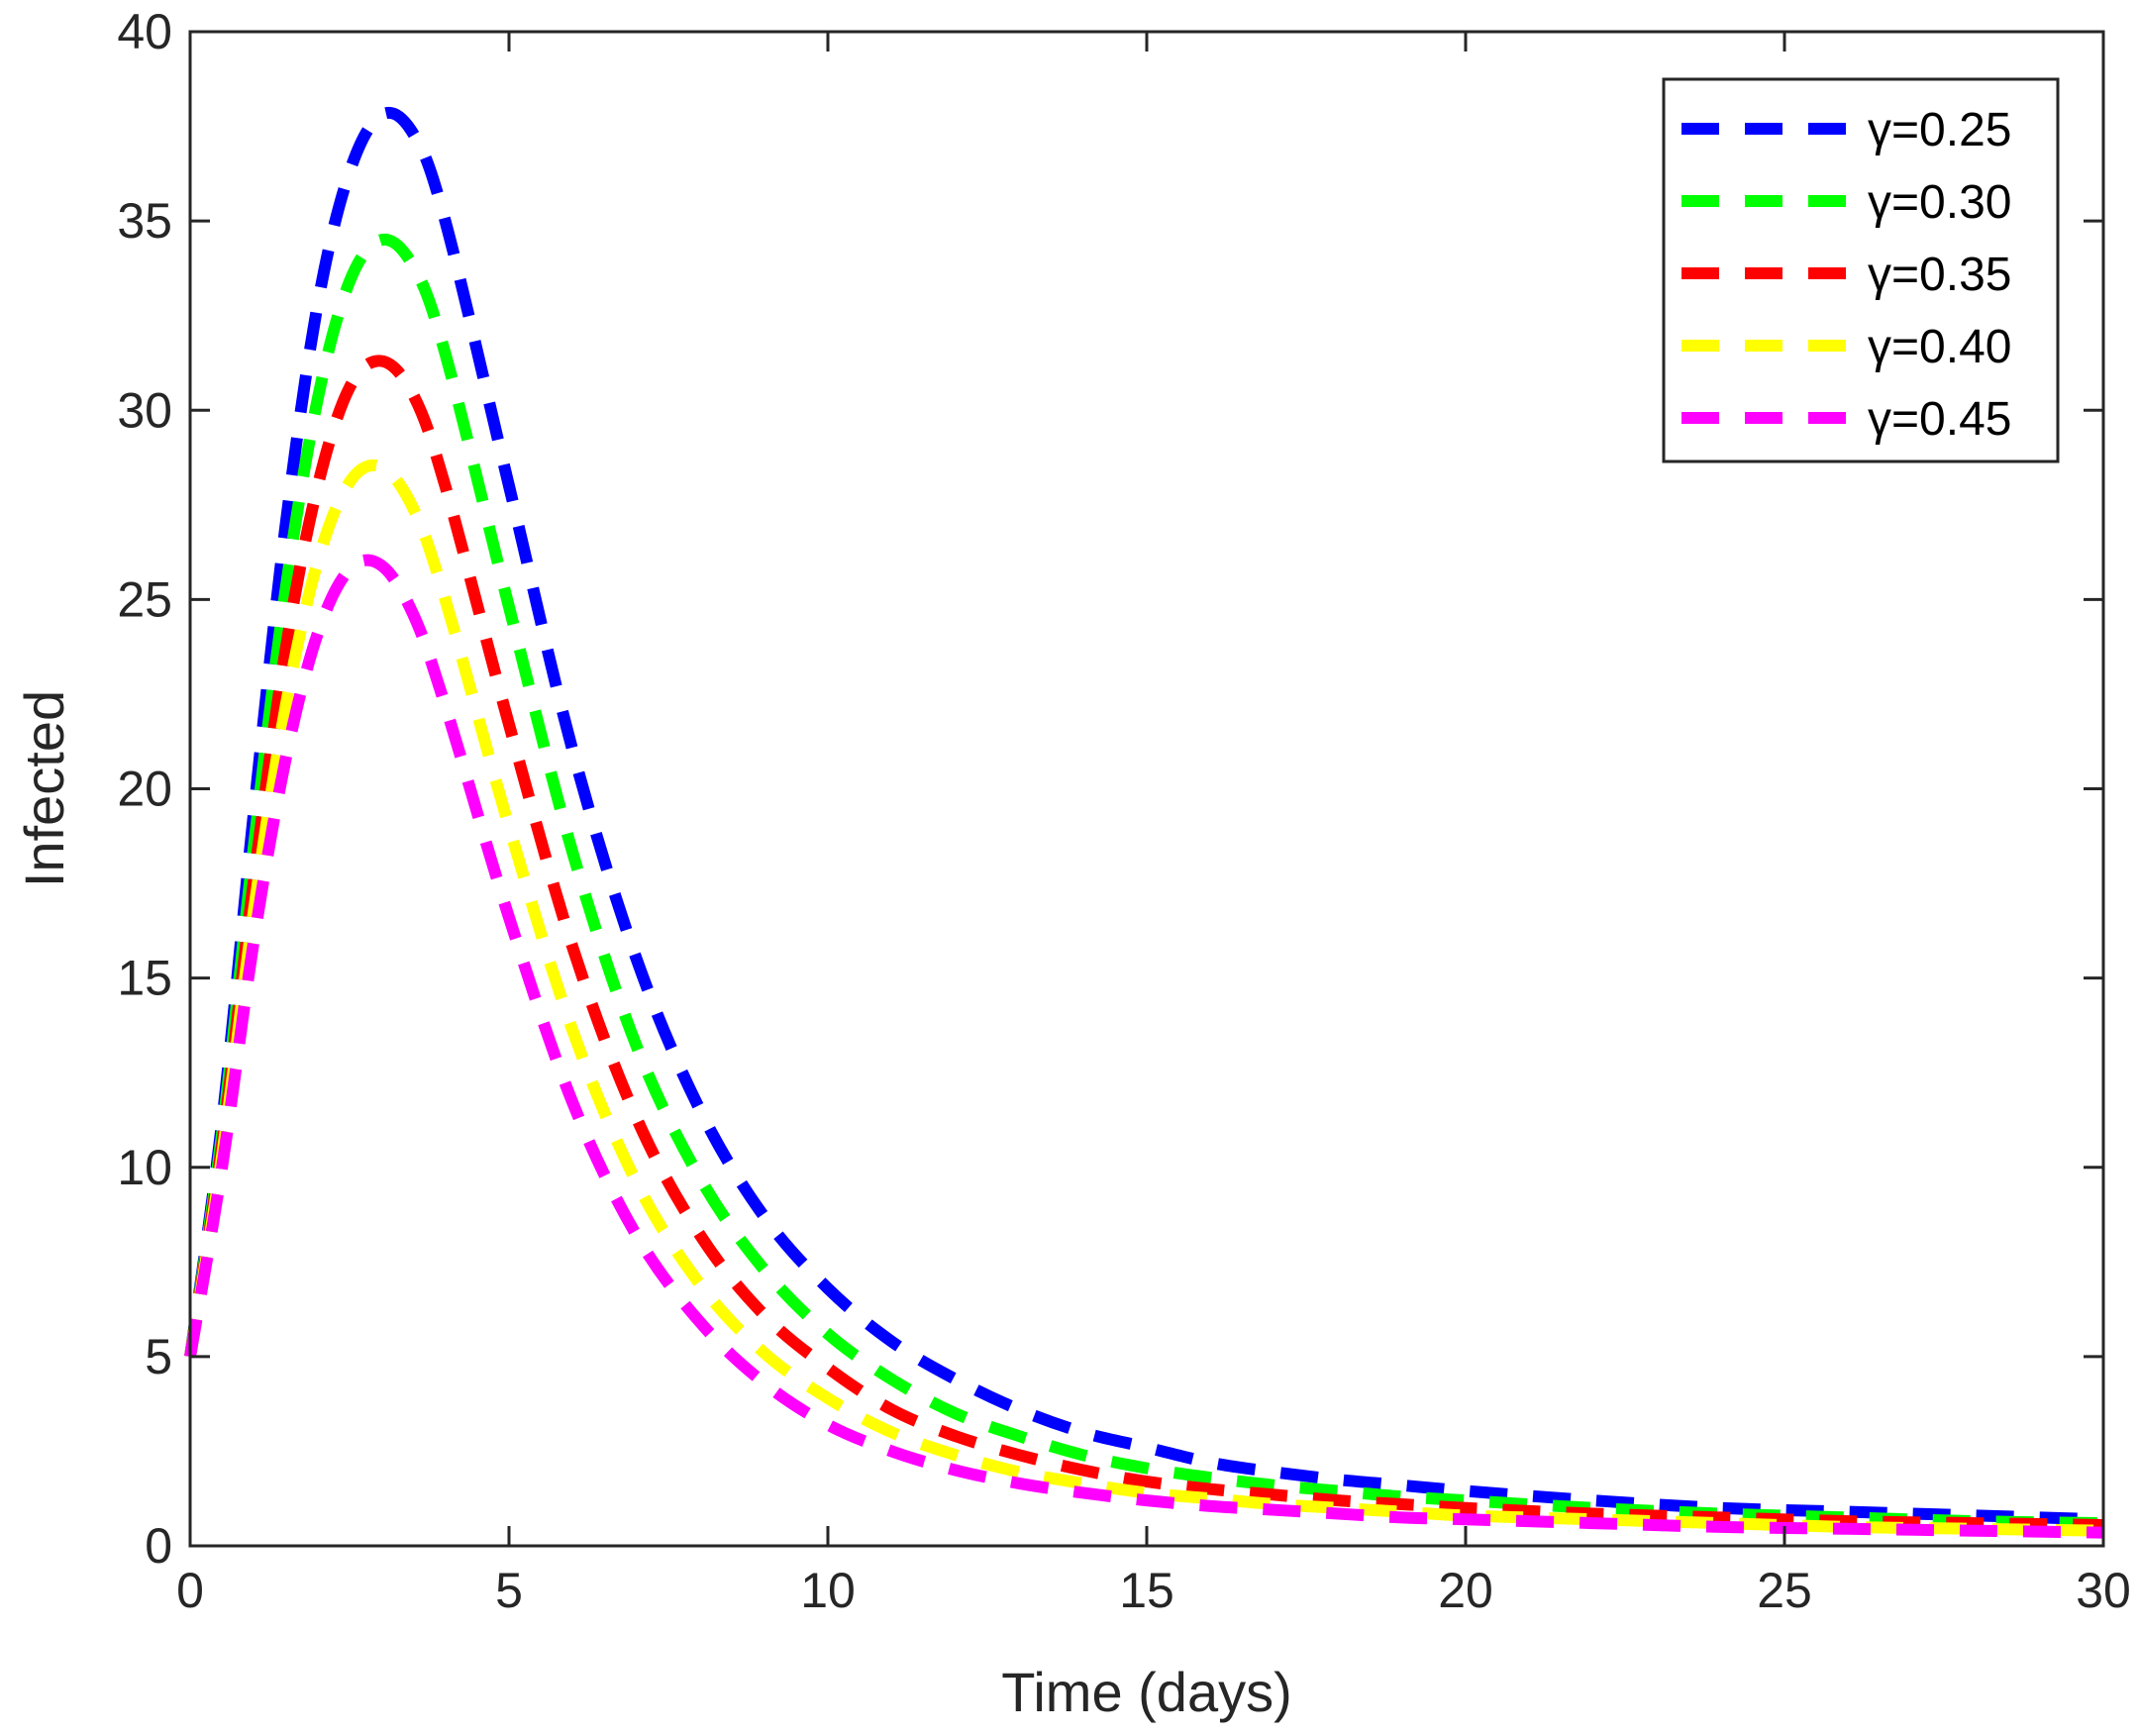 This screenshot has height=1736, width=2139. I want to click on y-tick-label: 10, so click(144, 1167).